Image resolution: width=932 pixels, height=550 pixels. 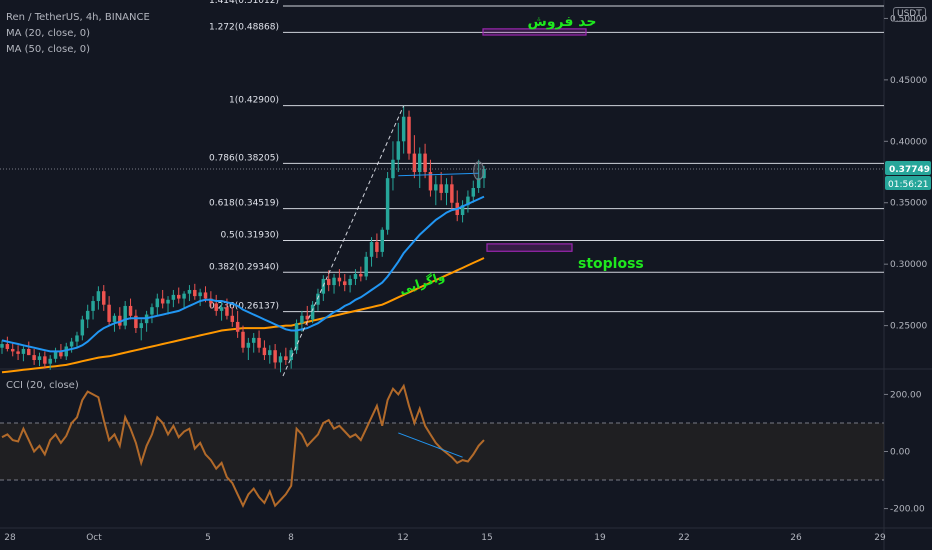 What do you see at coordinates (908, 185) in the screenshot?
I see `countdown-label: 01:56:21` at bounding box center [908, 185].